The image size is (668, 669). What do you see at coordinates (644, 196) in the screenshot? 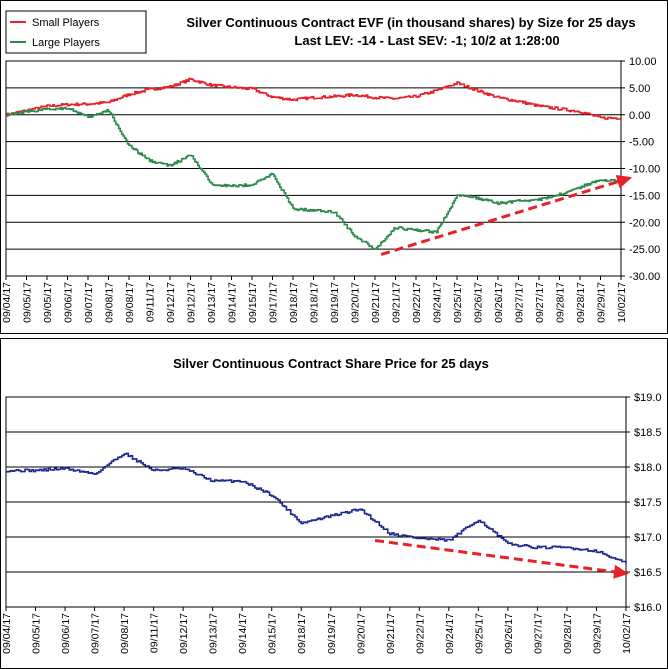
I see `y-tick-label: -15.00` at bounding box center [644, 196].